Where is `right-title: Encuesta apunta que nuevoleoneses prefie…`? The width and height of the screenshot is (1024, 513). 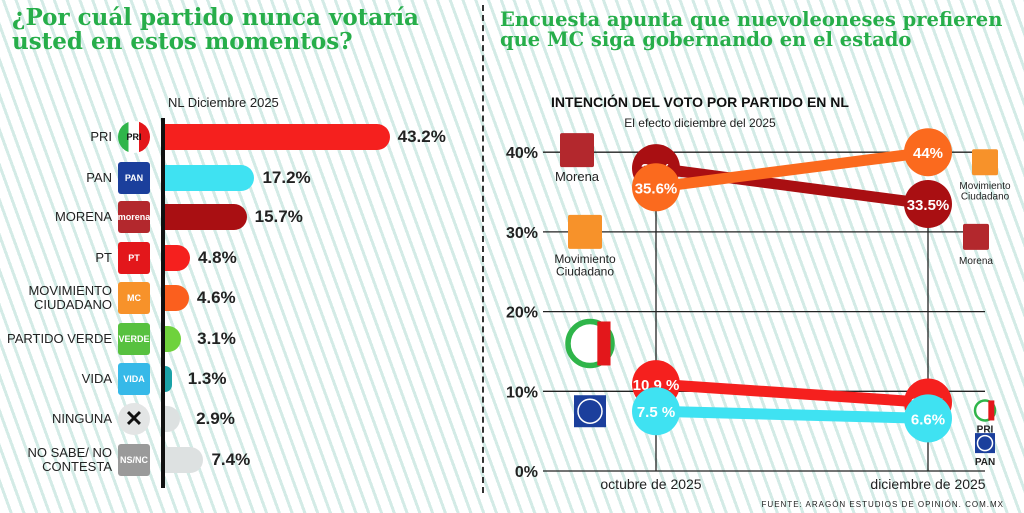
right-title: Encuesta apunta que nuevoleoneses prefie… is located at coordinates (751, 30).